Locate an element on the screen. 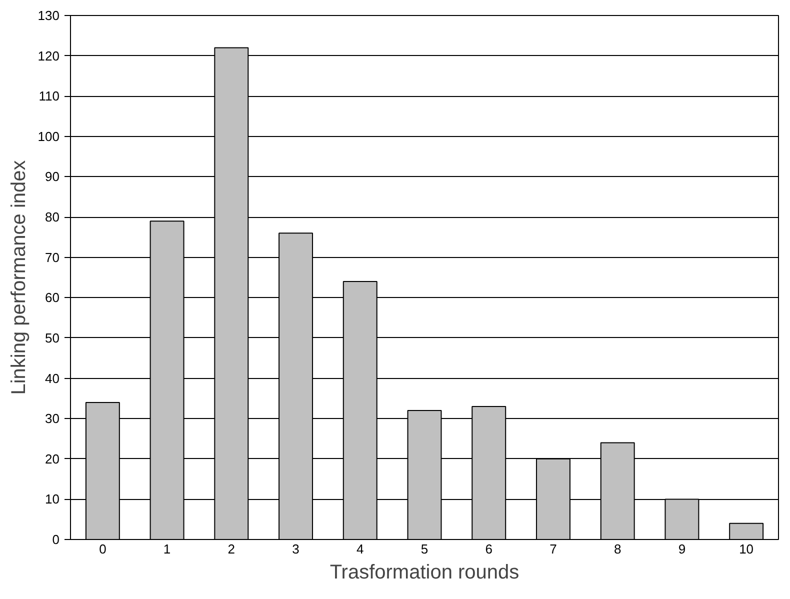 The height and width of the screenshot is (599, 790). x-tick-label: 8 is located at coordinates (618, 549).